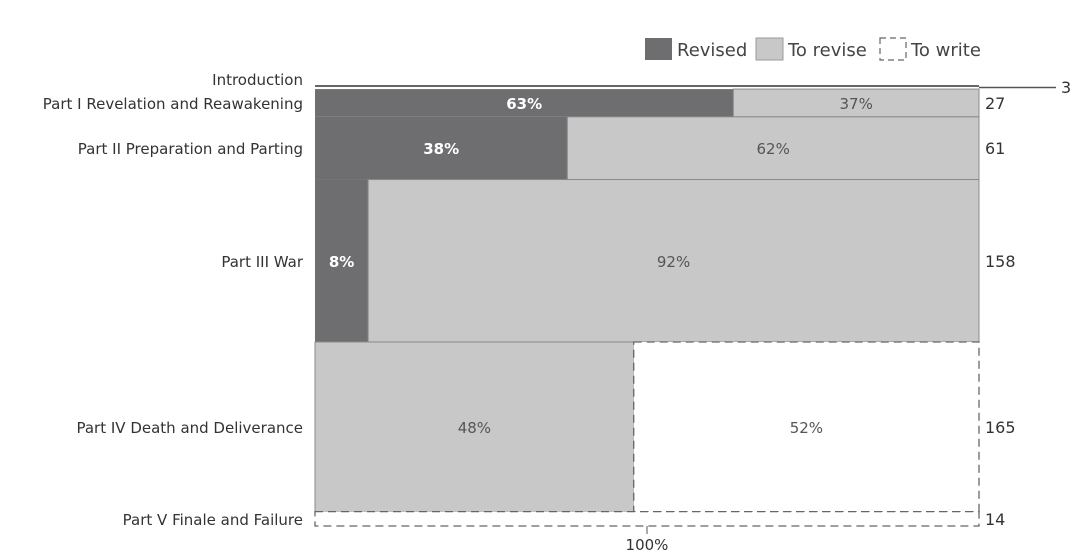 This screenshot has height=560, width=1082. I want to click on count-label-part-iii-war: 158, so click(1000, 261).